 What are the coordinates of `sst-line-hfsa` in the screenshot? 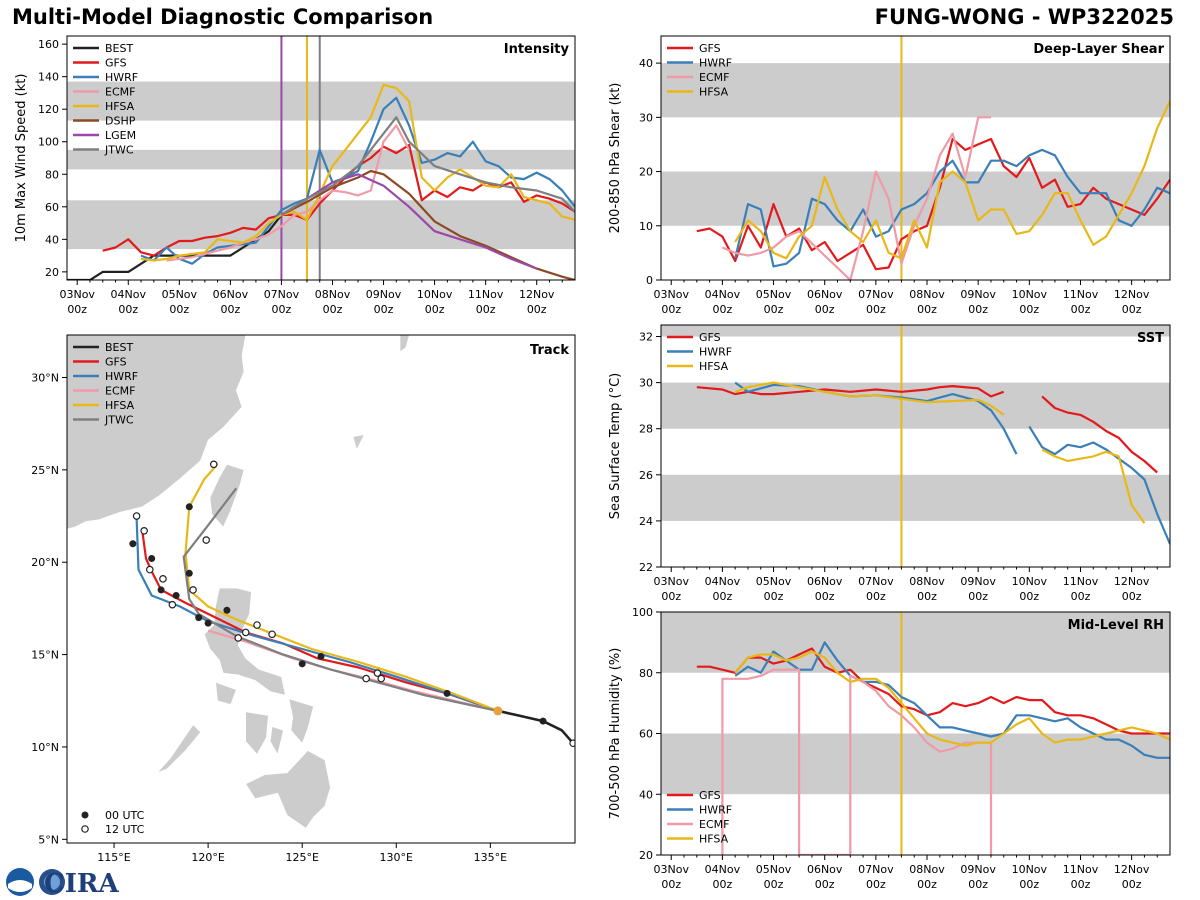 It's located at (869, 398).